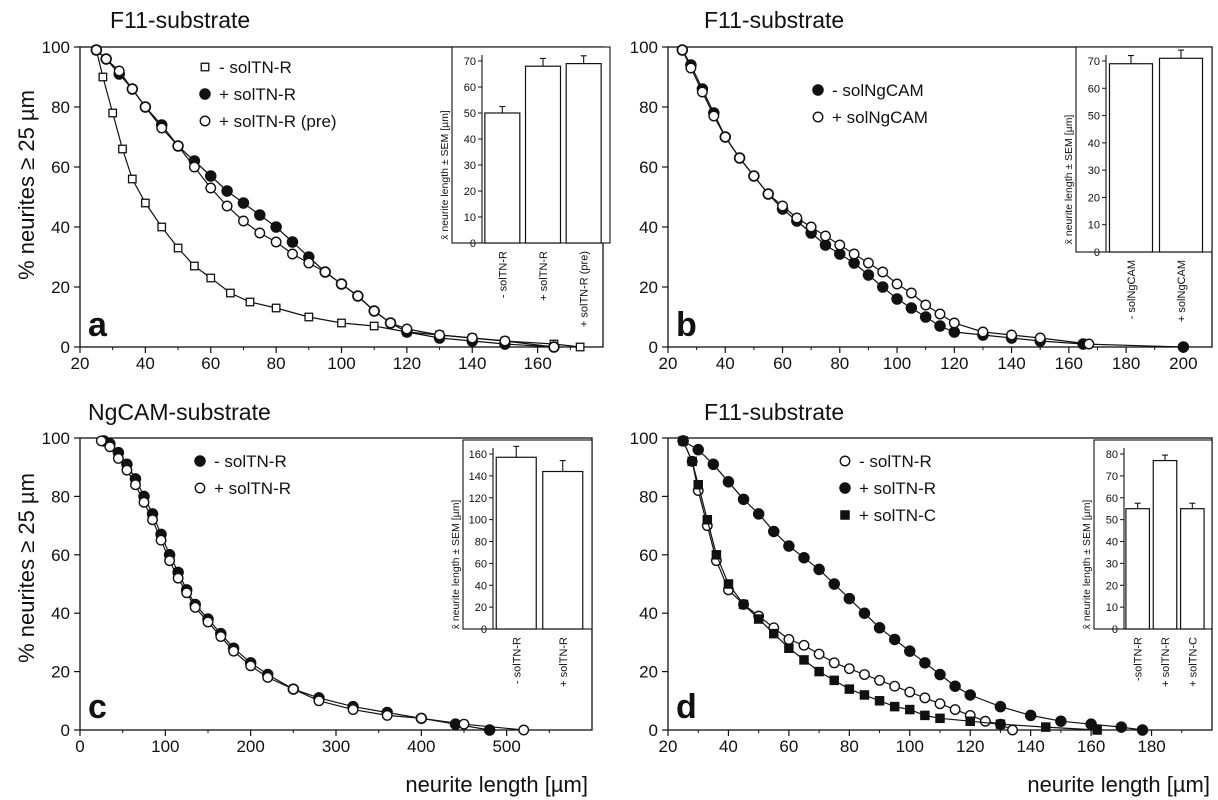 The image size is (1218, 800). What do you see at coordinates (845, 461) in the screenshot?
I see `legend-marker` at bounding box center [845, 461].